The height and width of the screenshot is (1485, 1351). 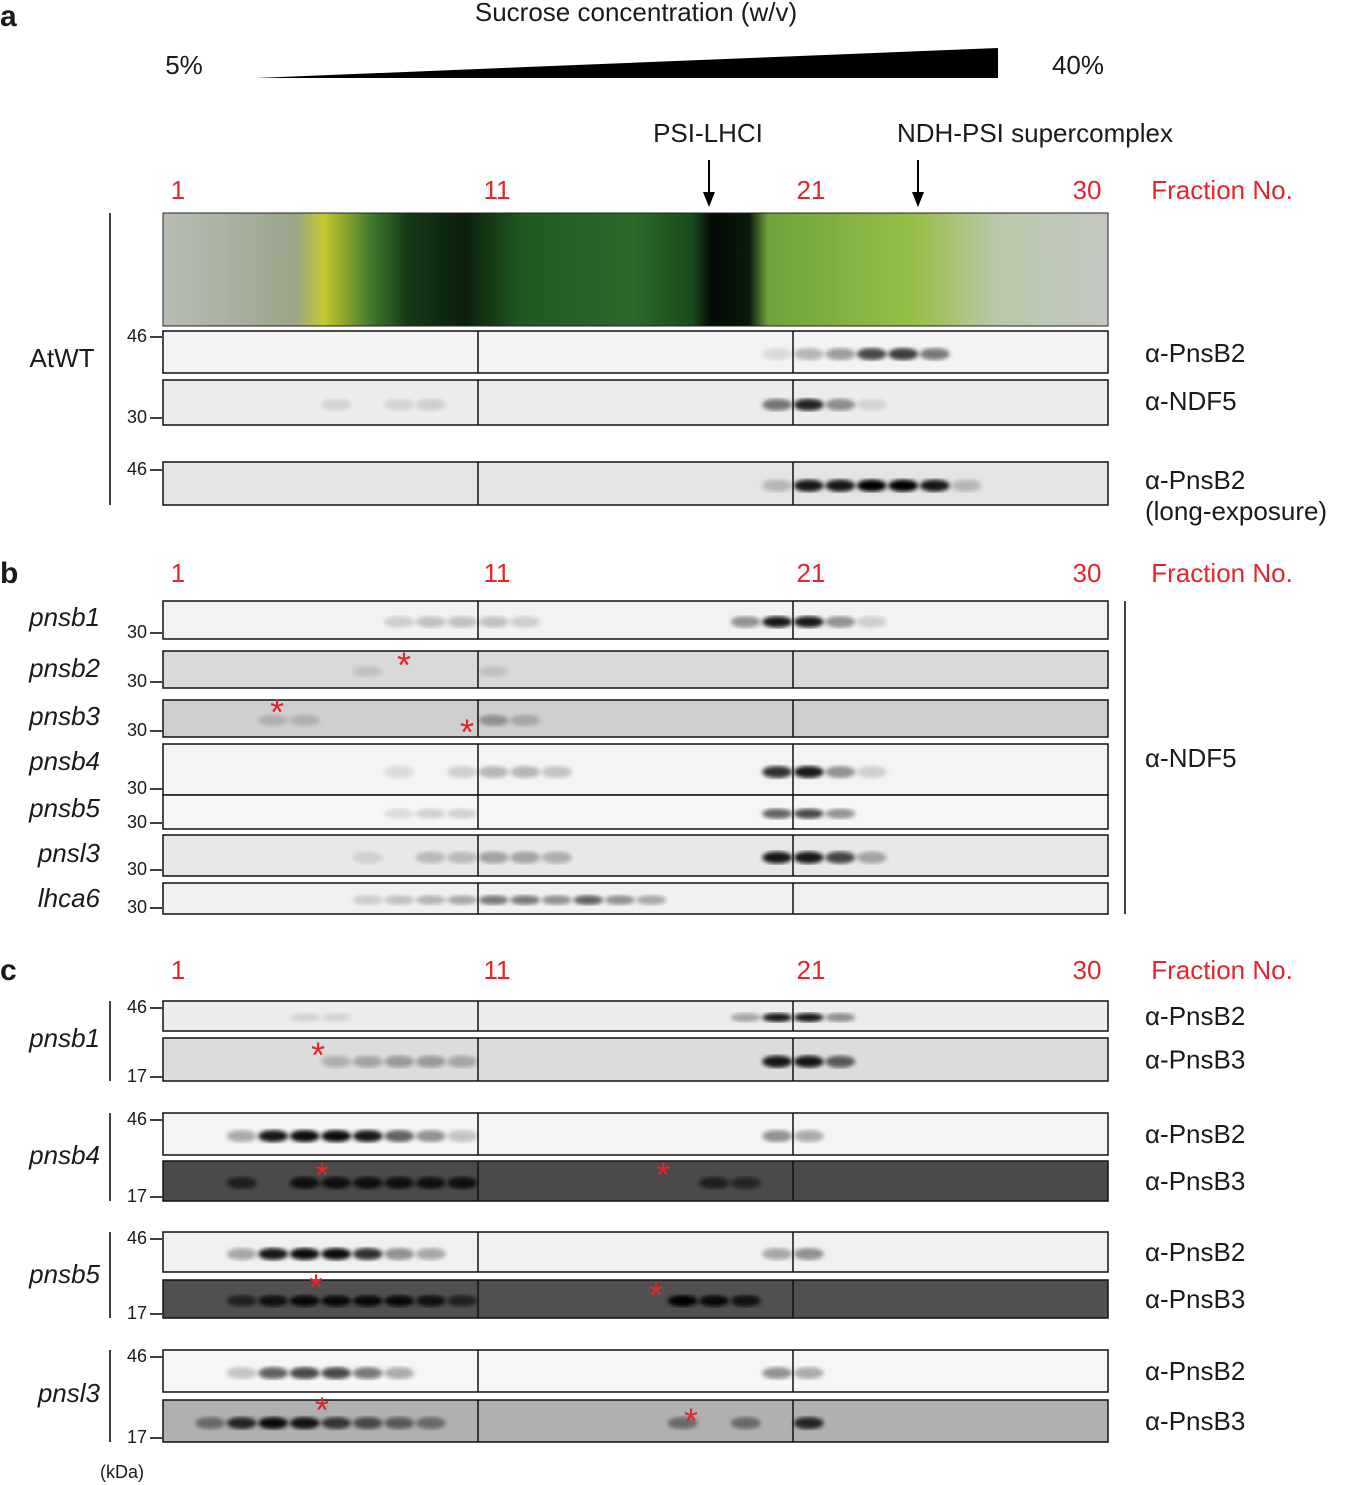 I want to click on sample-label: lhca6, so click(x=69, y=898).